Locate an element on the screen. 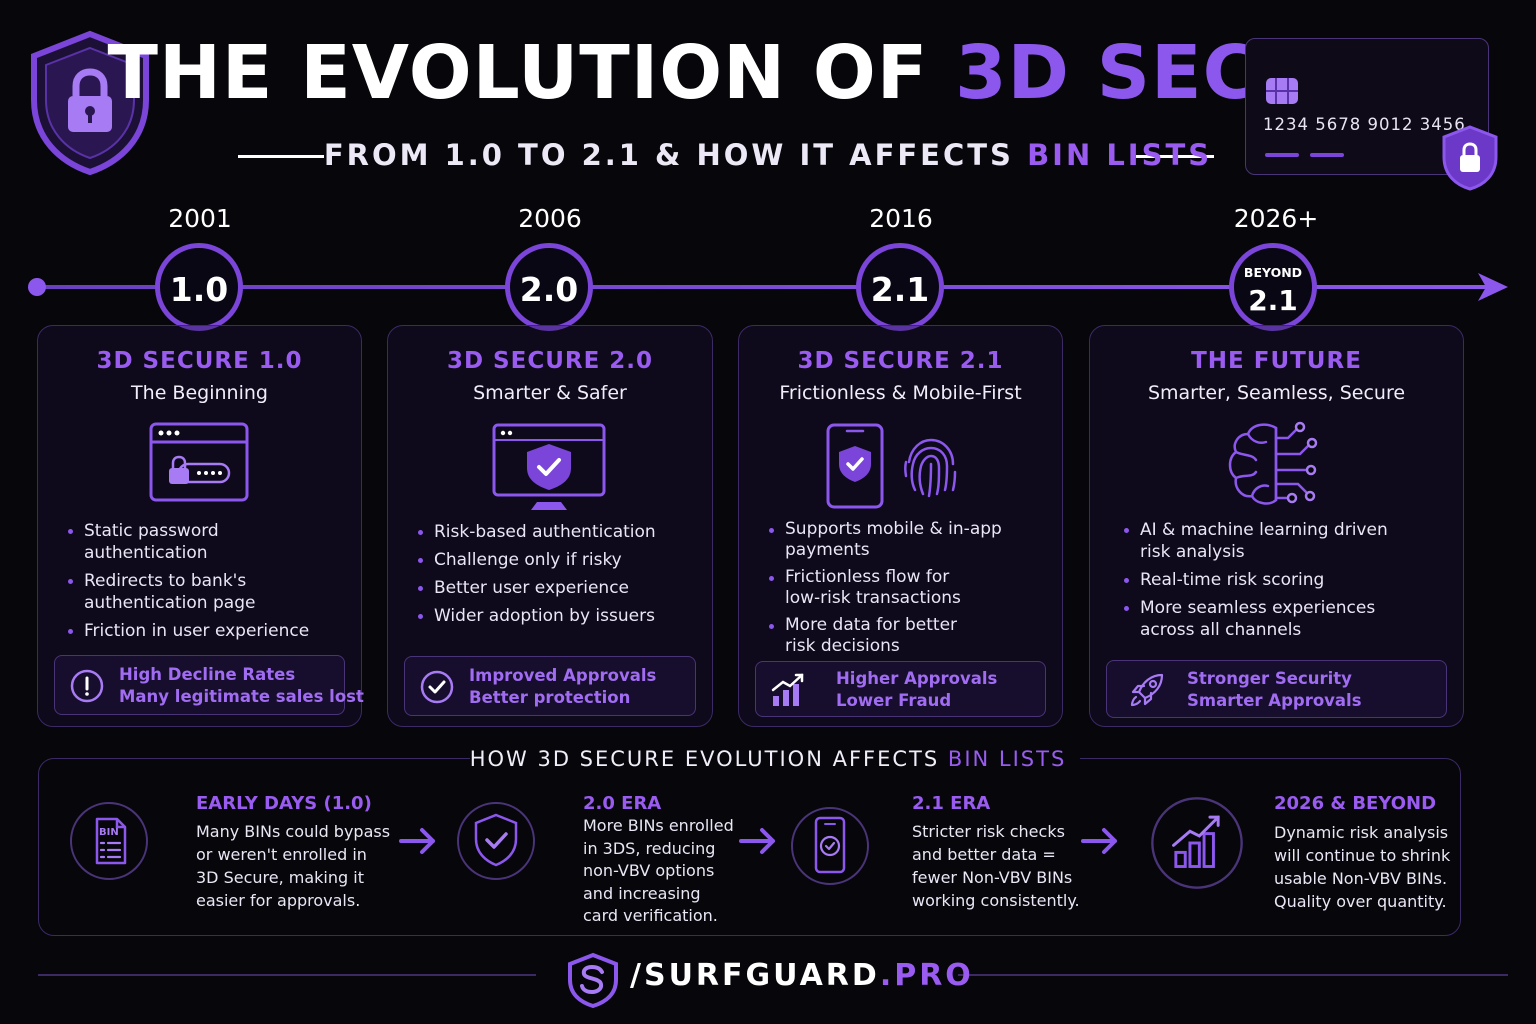 This screenshot has height=1024, width=1536. bullet-item: Redirects to bank's authentication page is located at coordinates (206, 592).